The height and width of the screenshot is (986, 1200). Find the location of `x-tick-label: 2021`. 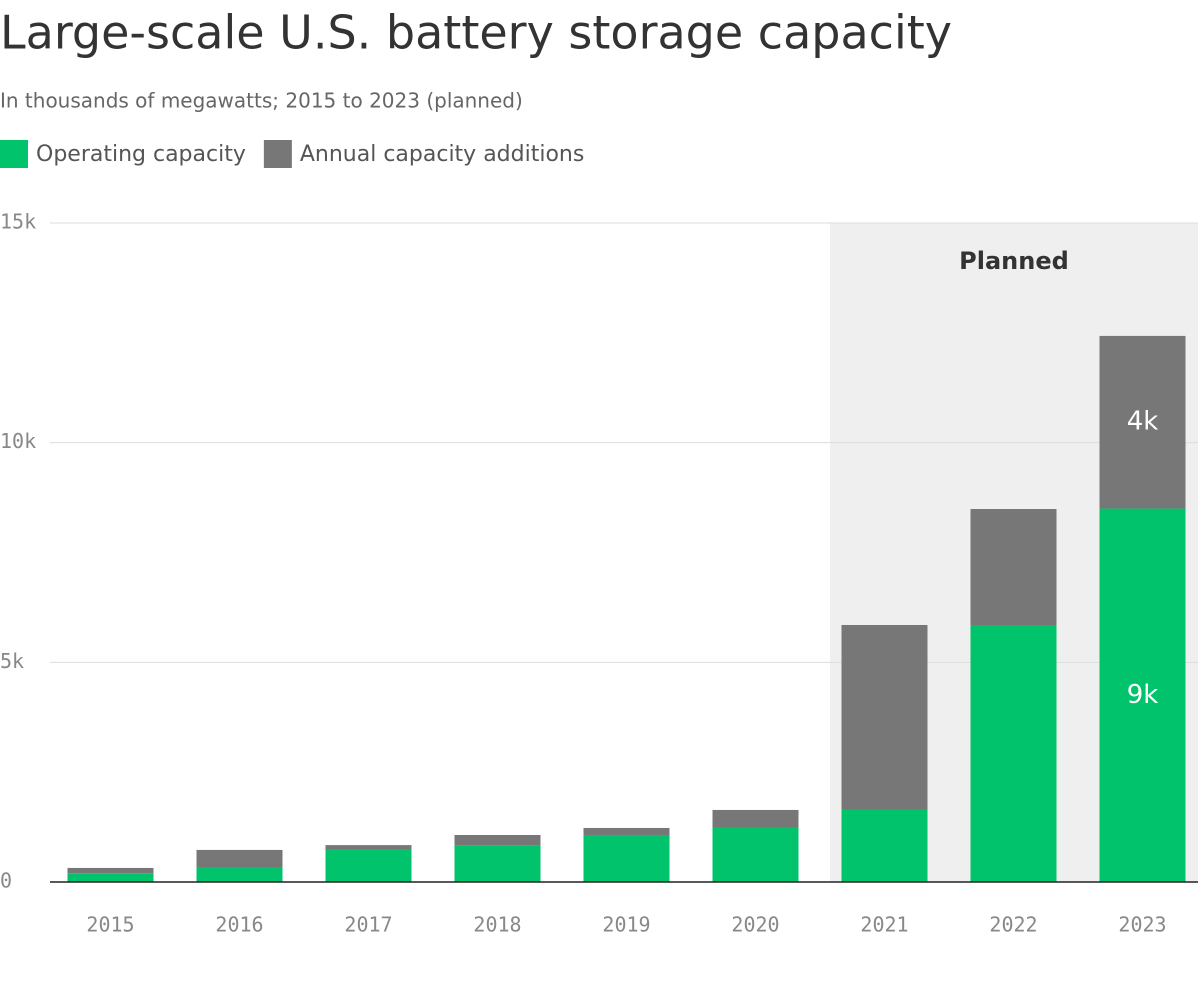

x-tick-label: 2021 is located at coordinates (884, 925).